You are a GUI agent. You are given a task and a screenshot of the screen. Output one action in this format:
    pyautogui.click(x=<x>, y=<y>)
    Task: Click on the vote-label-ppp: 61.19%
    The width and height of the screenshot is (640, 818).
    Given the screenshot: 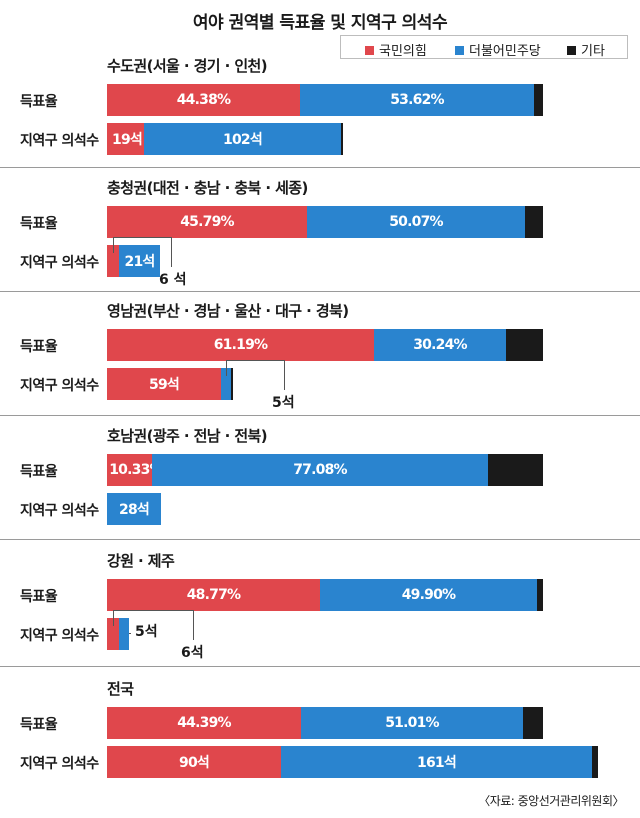 What is the action you would take?
    pyautogui.click(x=240, y=345)
    